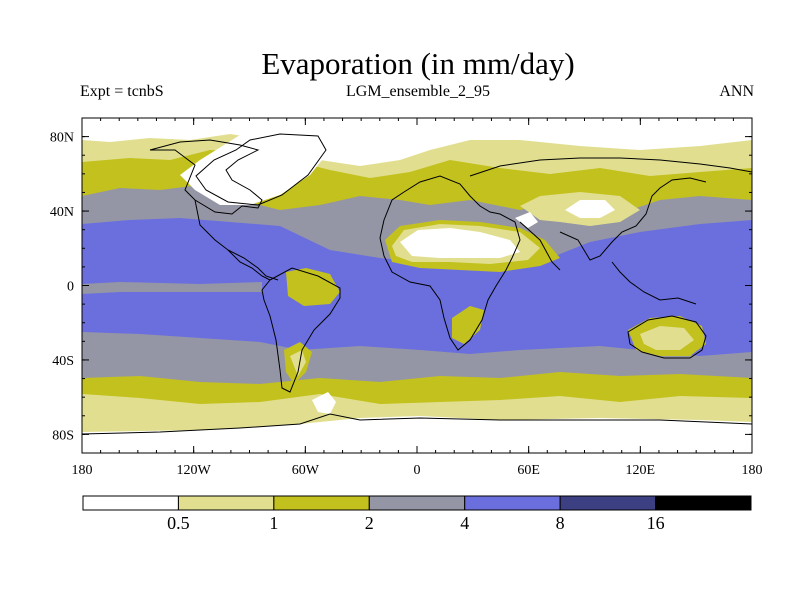 The width and height of the screenshot is (800, 600). I want to click on lat-tick-label: 80N, so click(62, 138).